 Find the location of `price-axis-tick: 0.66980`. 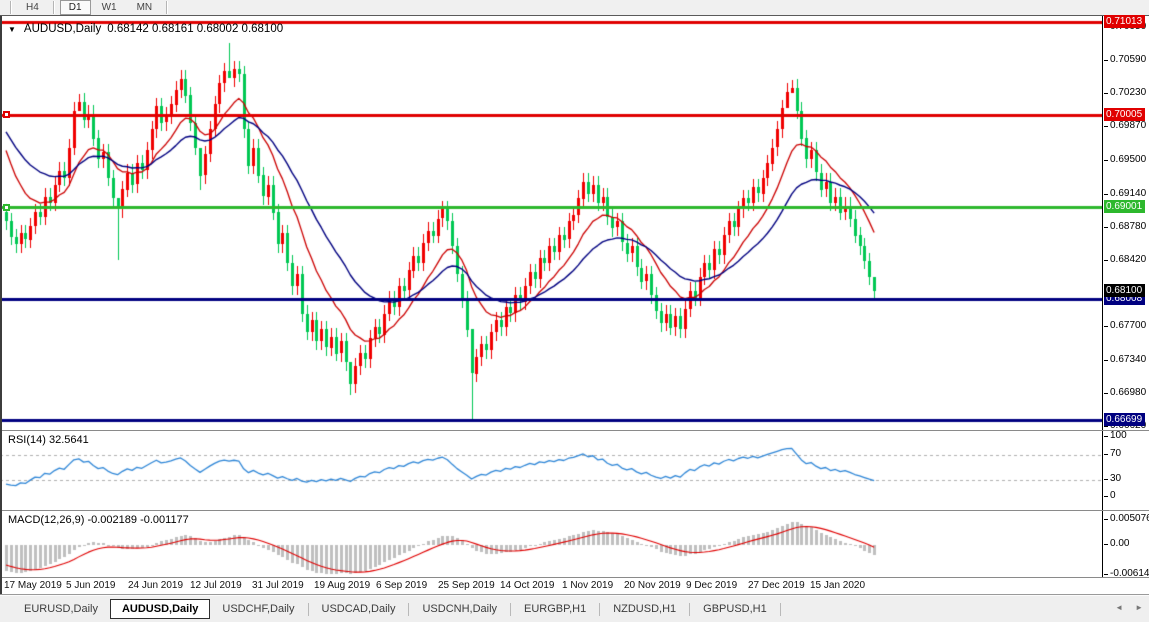

price-axis-tick: 0.66980 is located at coordinates (1124, 392).